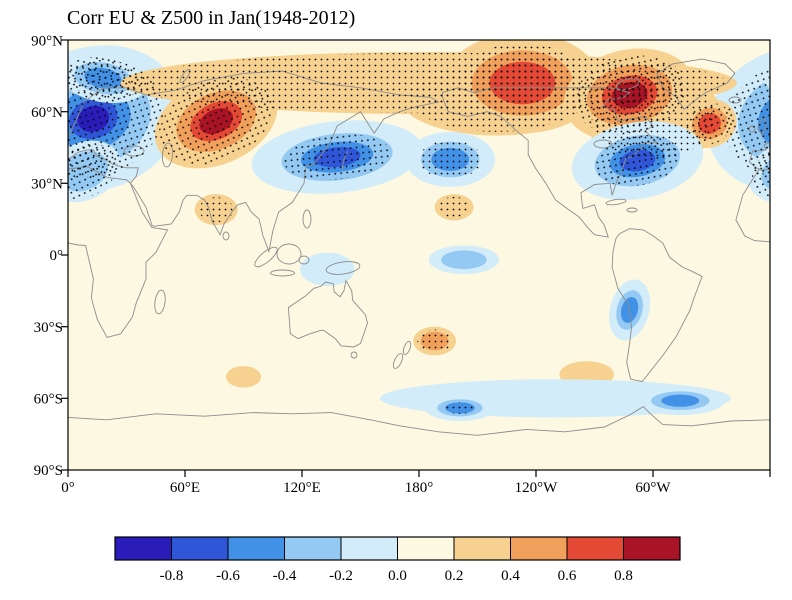 The width and height of the screenshot is (792, 600). What do you see at coordinates (337, 157) in the screenshot?
I see `stipple-east-asia-negative` at bounding box center [337, 157].